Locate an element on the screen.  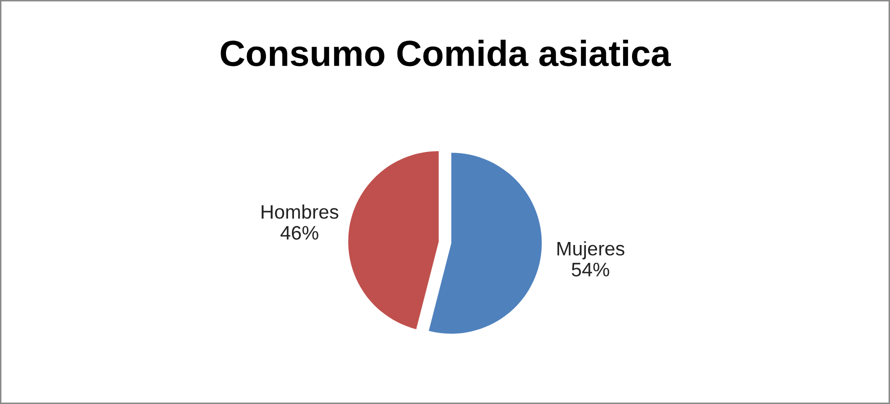
slice-label: Mujeres is located at coordinates (590, 250).